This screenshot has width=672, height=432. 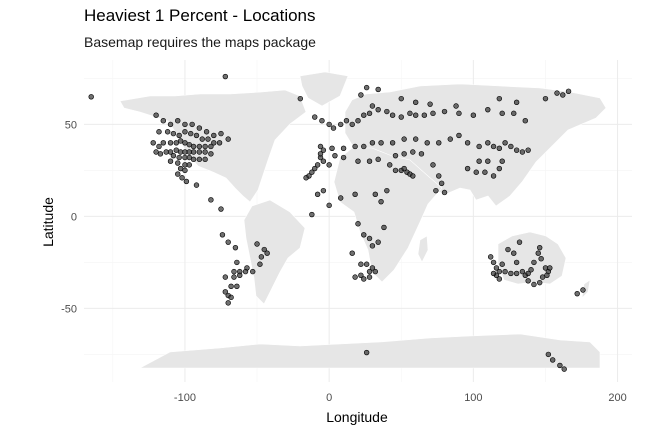 I want to click on y-axis-ticks: -50 0 50, so click(x=69, y=217).